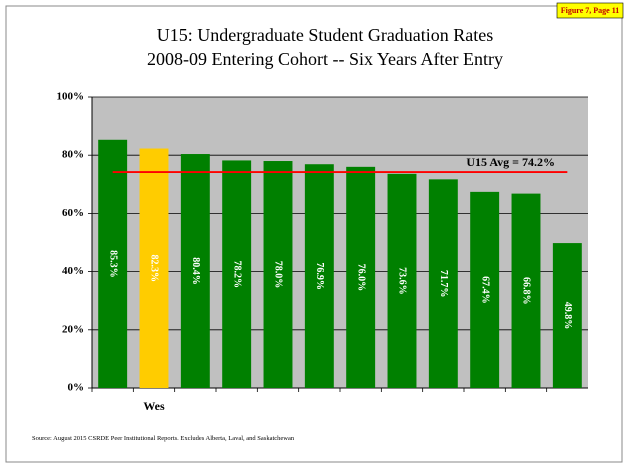 This screenshot has height=469, width=629. I want to click on value-label: 82.3%, so click(154, 269).